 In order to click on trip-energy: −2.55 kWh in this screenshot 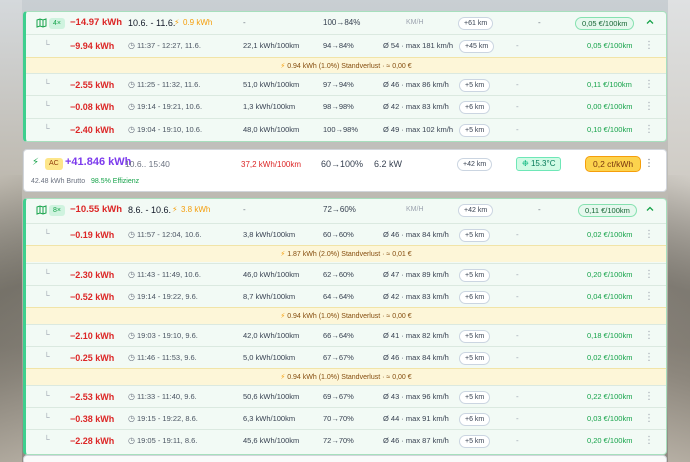, I will do `click(92, 85)`.